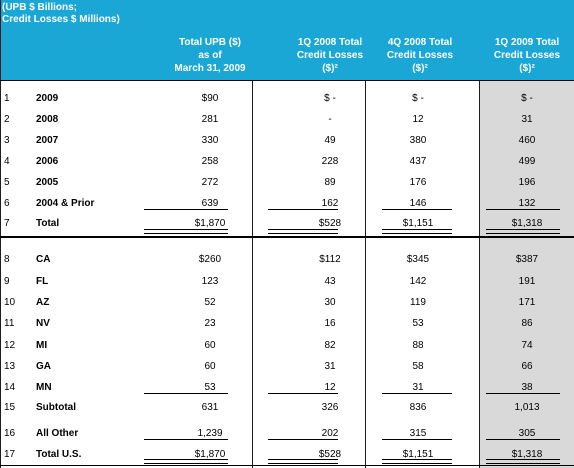 This screenshot has height=468, width=574. What do you see at coordinates (287, 409) in the screenshot?
I see `table-row: 15 Subtotal 631 326 836 1,013` at bounding box center [287, 409].